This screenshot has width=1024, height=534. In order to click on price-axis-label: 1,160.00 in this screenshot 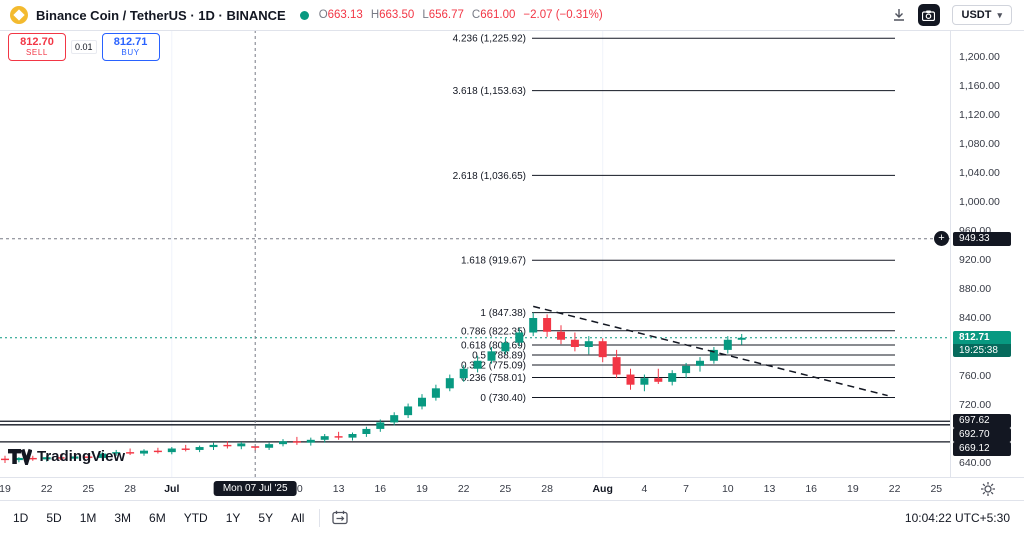, I will do `click(979, 86)`.